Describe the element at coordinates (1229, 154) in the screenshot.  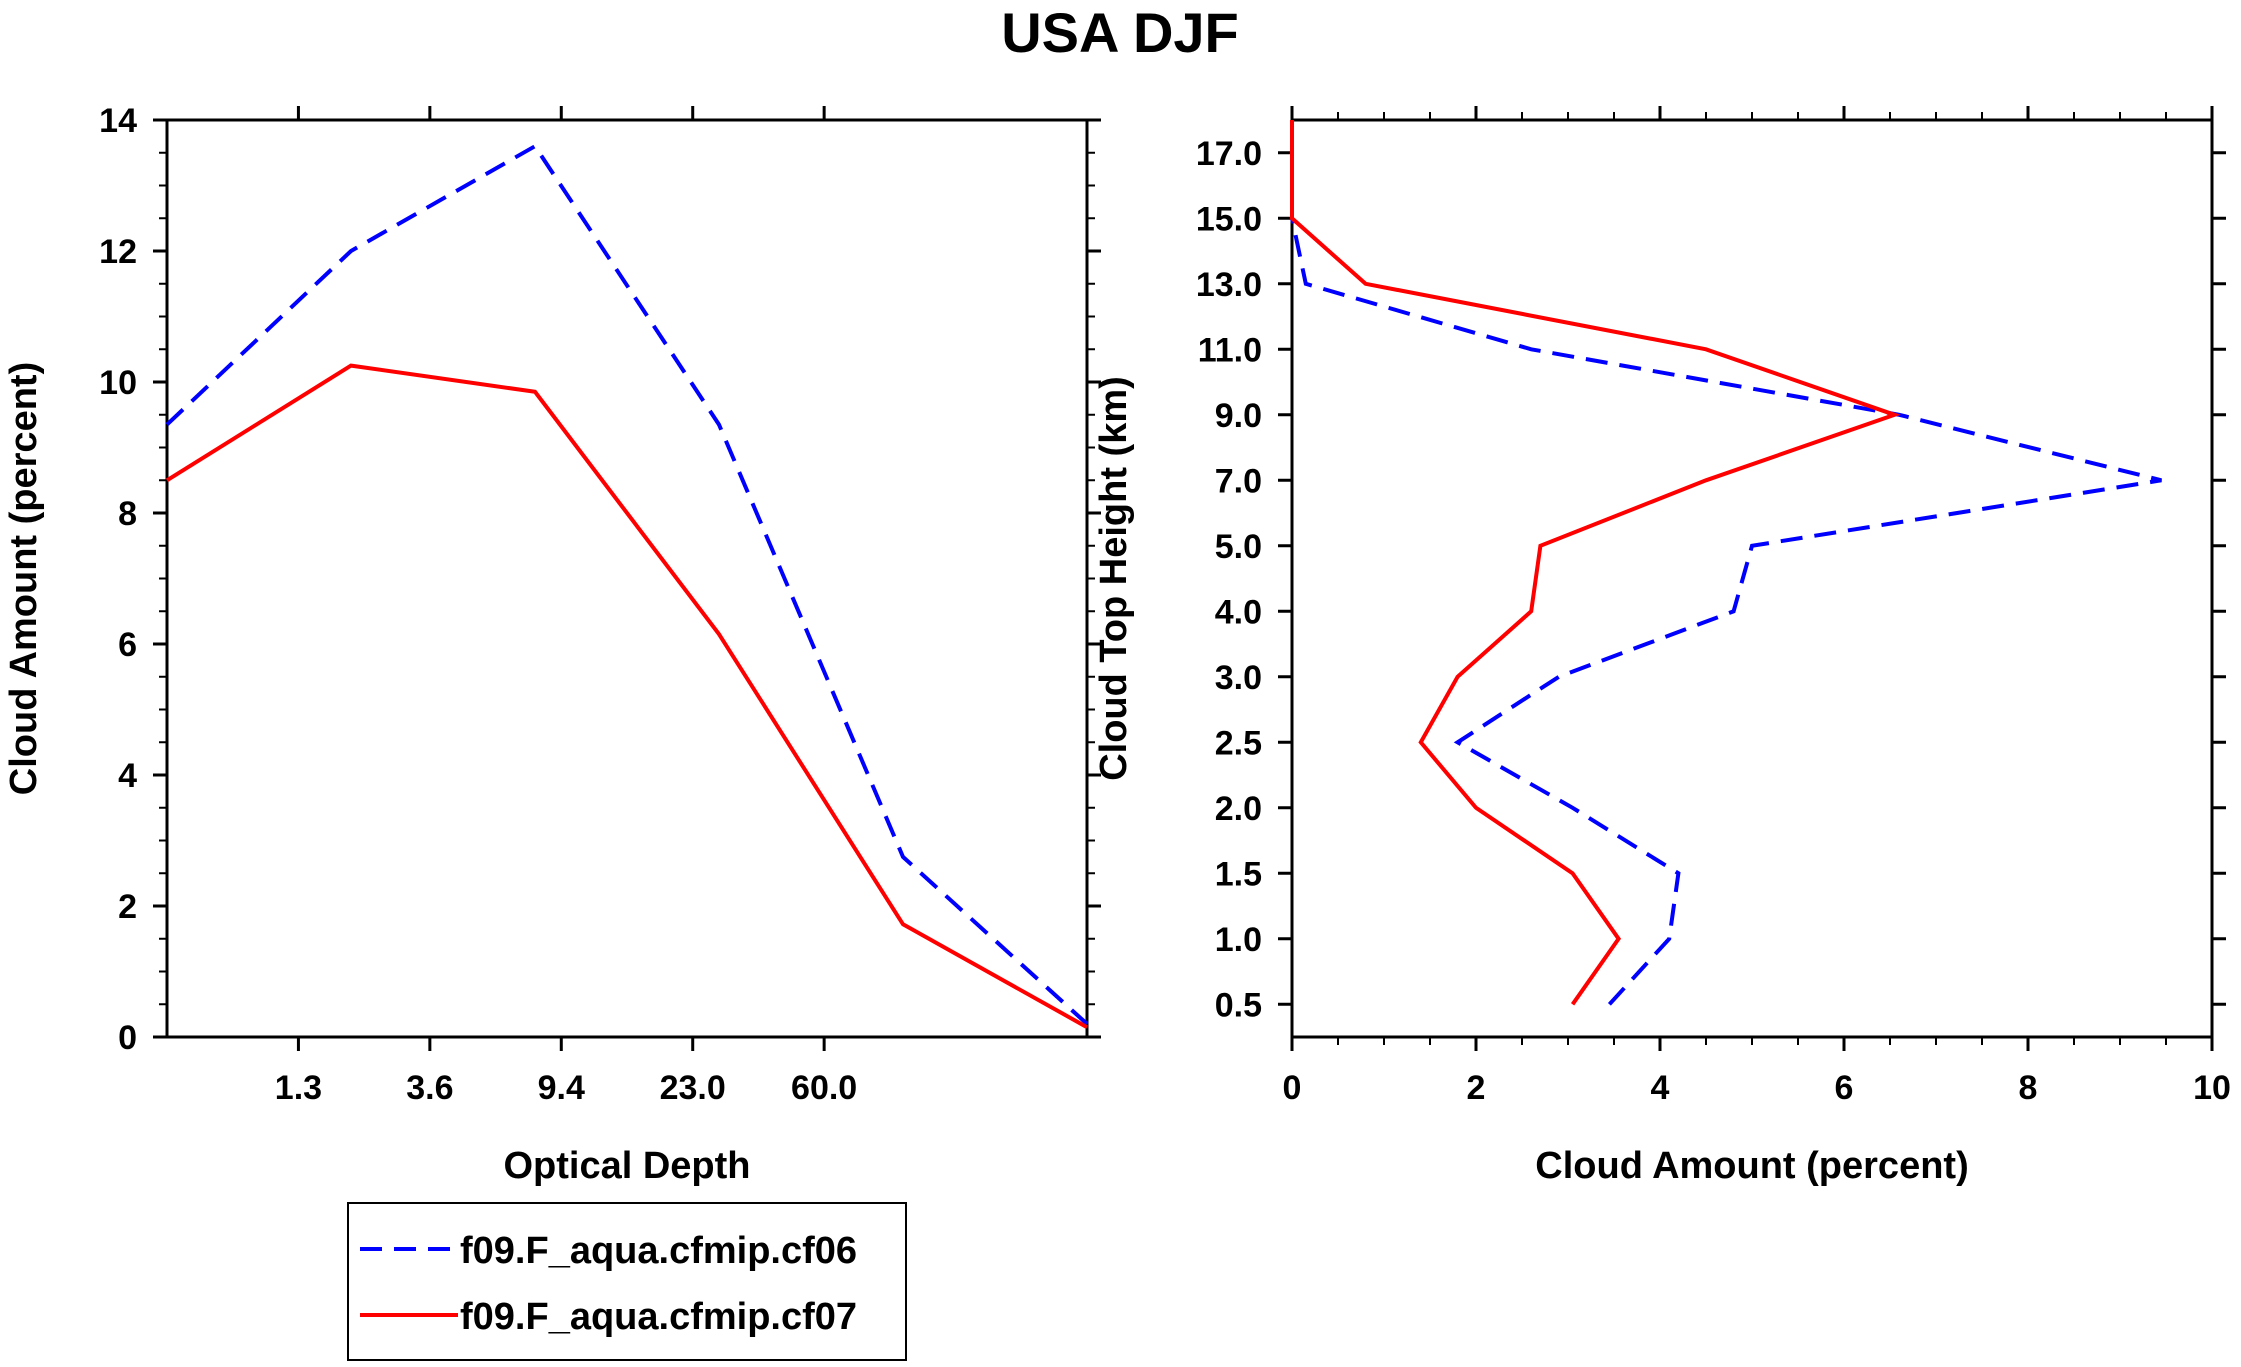
I see `right-y-tick-label: 17.0` at that location.